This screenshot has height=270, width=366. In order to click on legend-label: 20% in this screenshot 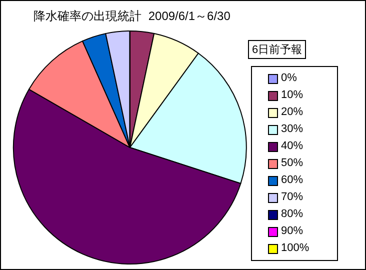, I will do `click(292, 112)`.